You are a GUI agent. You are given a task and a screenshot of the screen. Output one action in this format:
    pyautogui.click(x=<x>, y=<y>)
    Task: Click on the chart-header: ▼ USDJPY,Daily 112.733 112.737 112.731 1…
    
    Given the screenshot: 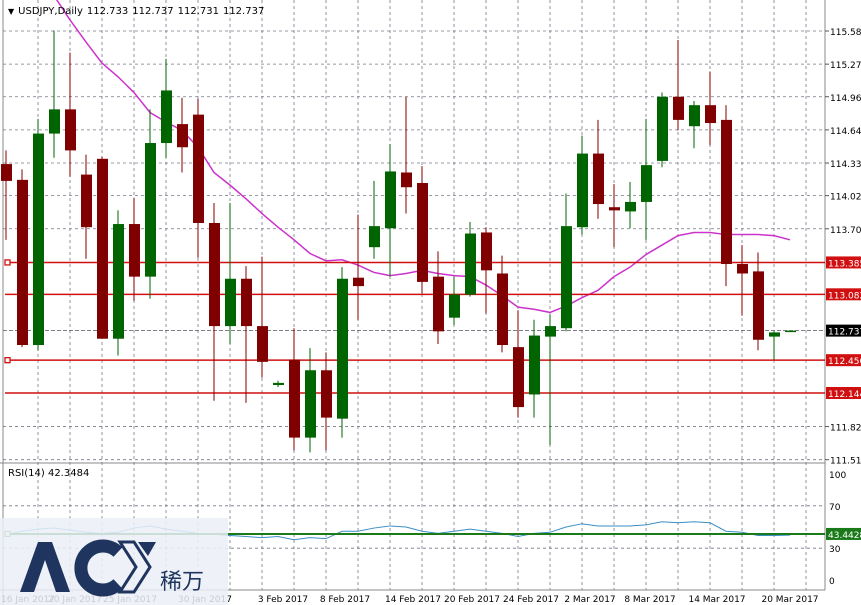 What is the action you would take?
    pyautogui.click(x=136, y=11)
    